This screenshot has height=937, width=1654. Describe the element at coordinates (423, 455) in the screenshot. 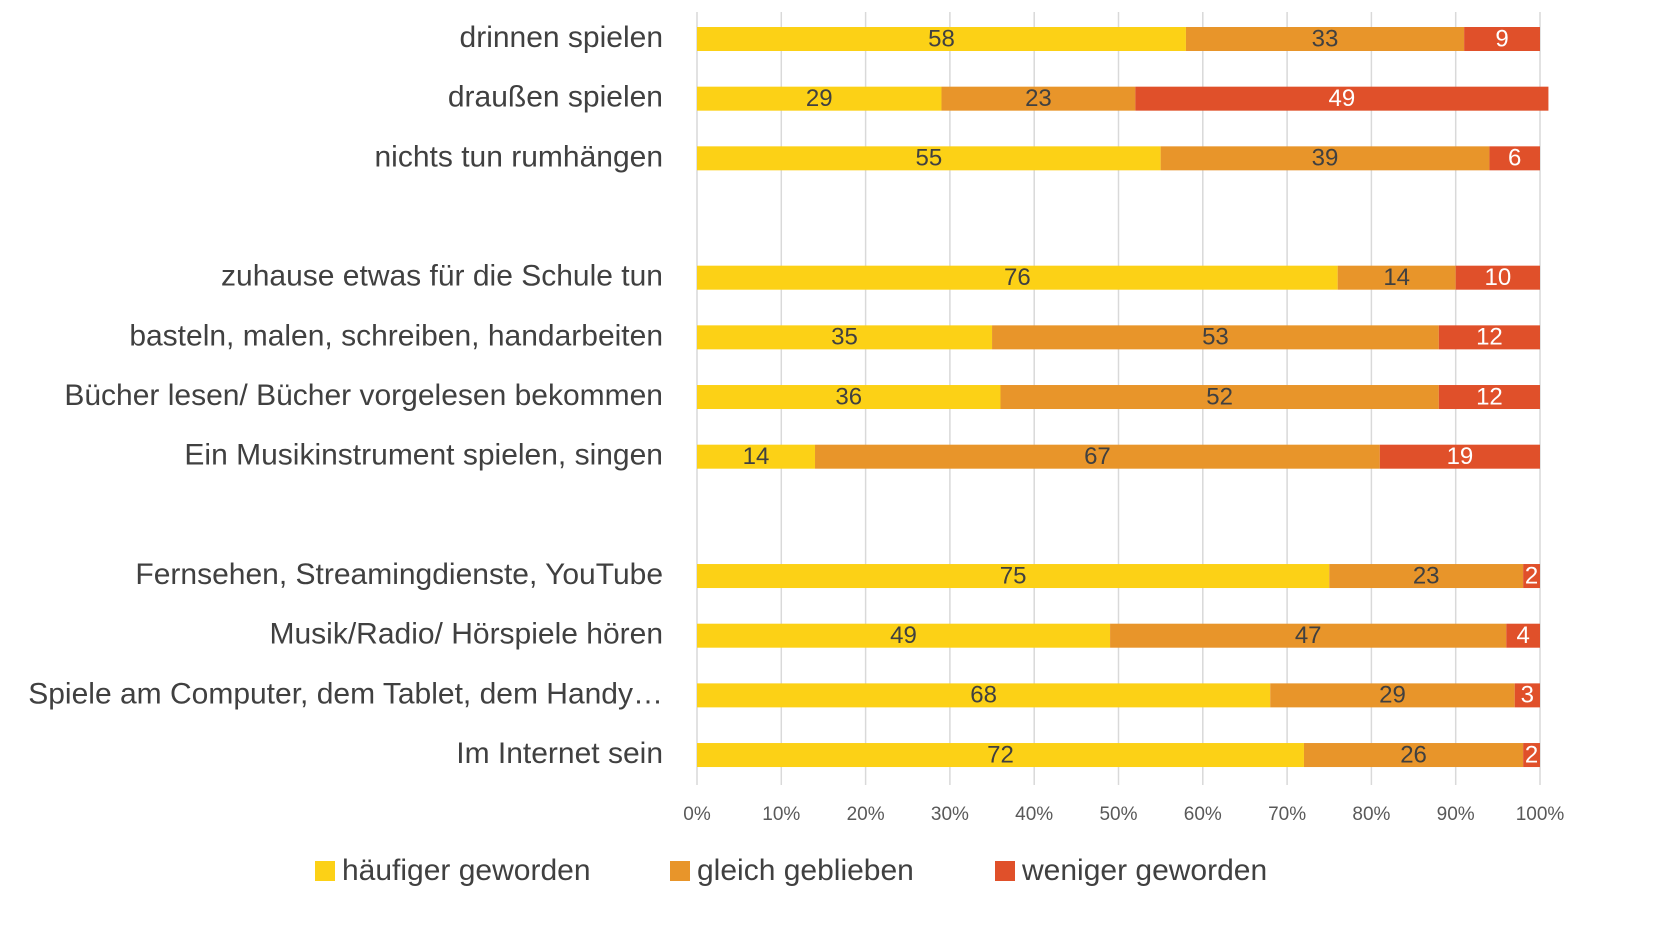

I see `category-label: Ein Musikinstrument spielen, singen` at that location.